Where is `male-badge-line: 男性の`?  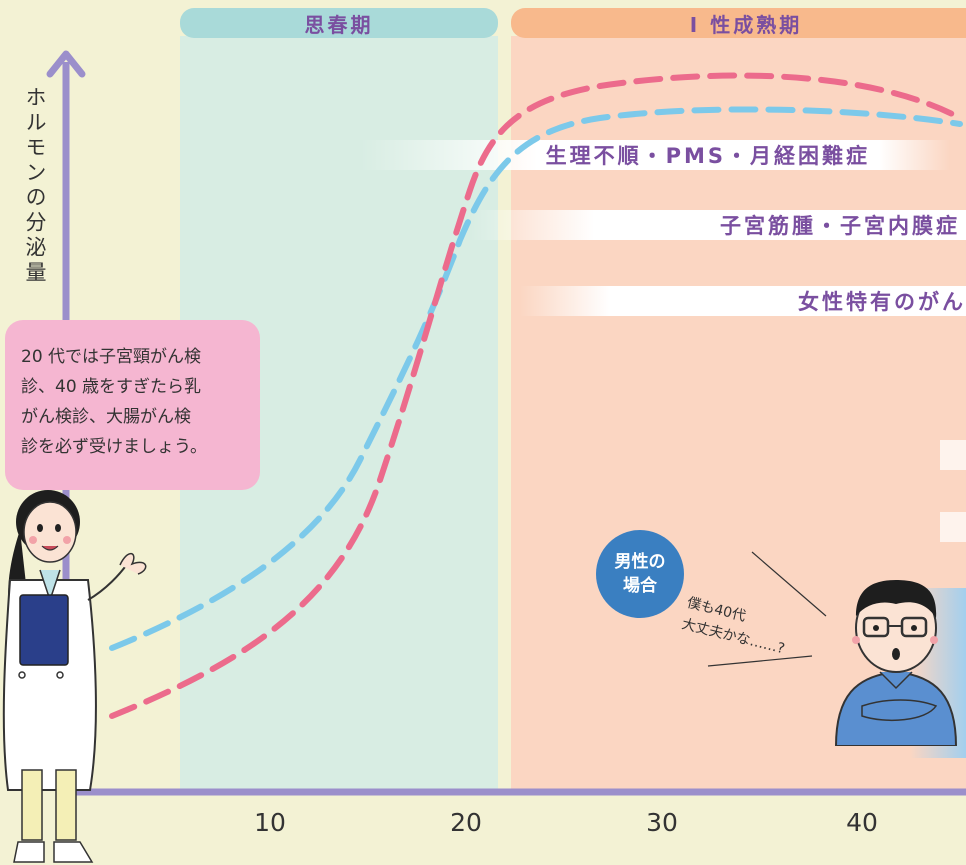 male-badge-line: 男性の is located at coordinates (640, 562).